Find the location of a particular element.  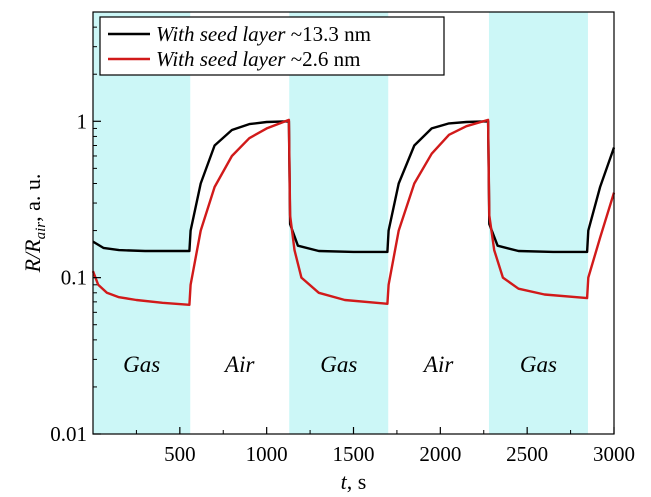

x-tick-label: 1000 is located at coordinates (267, 454).